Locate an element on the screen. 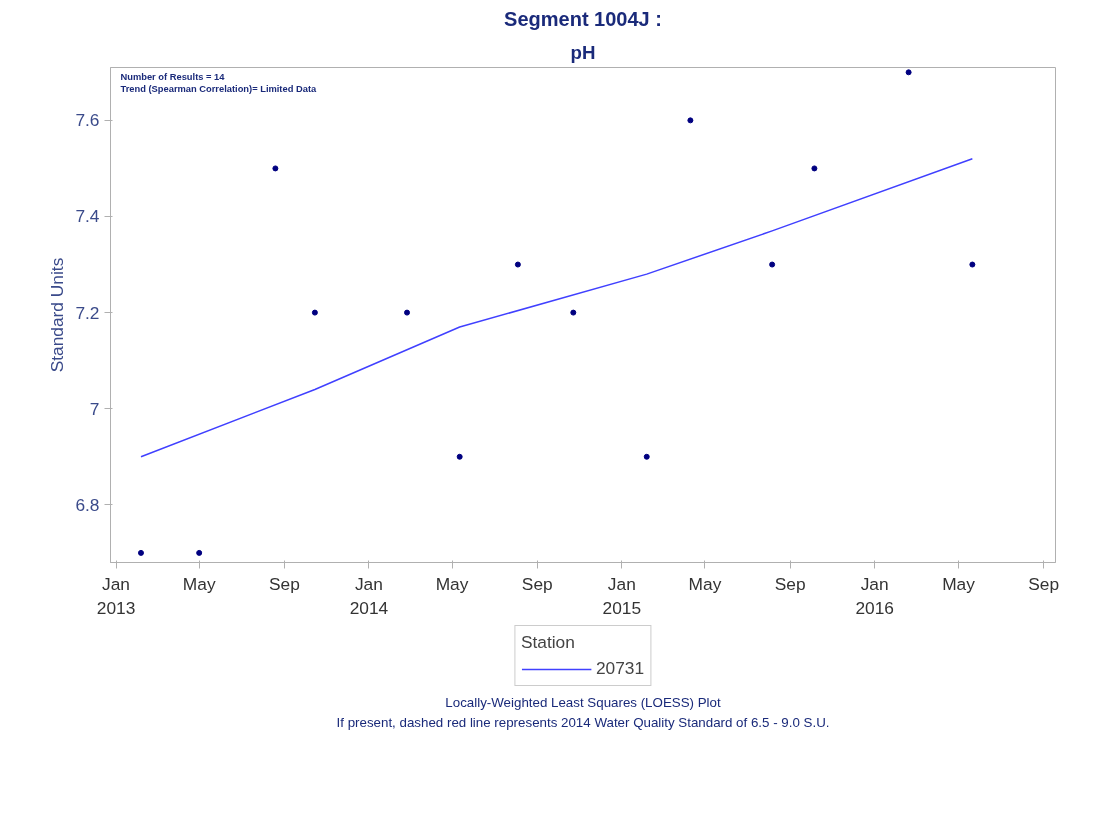  y-tick-label: 6.8 is located at coordinates (87, 504).